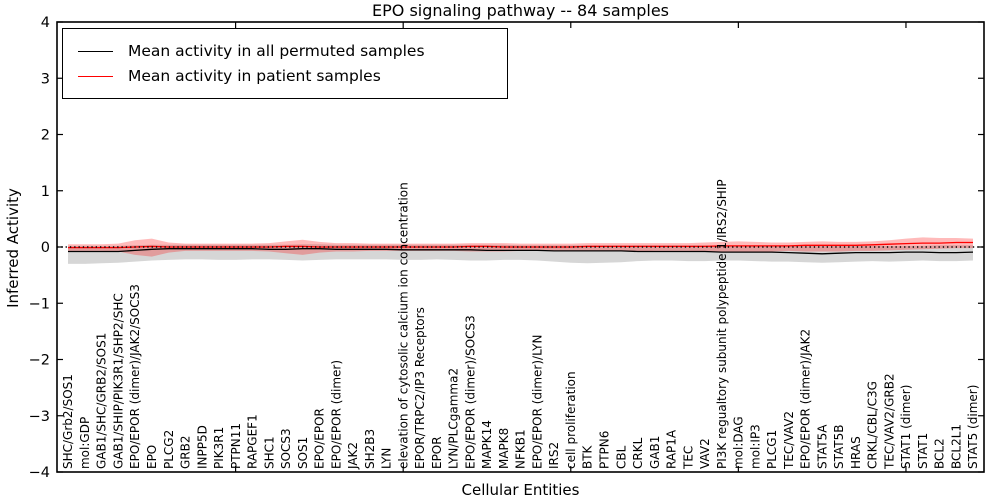 The width and height of the screenshot is (1000, 500). I want to click on x-category-label: PLCG2, so click(169, 449).